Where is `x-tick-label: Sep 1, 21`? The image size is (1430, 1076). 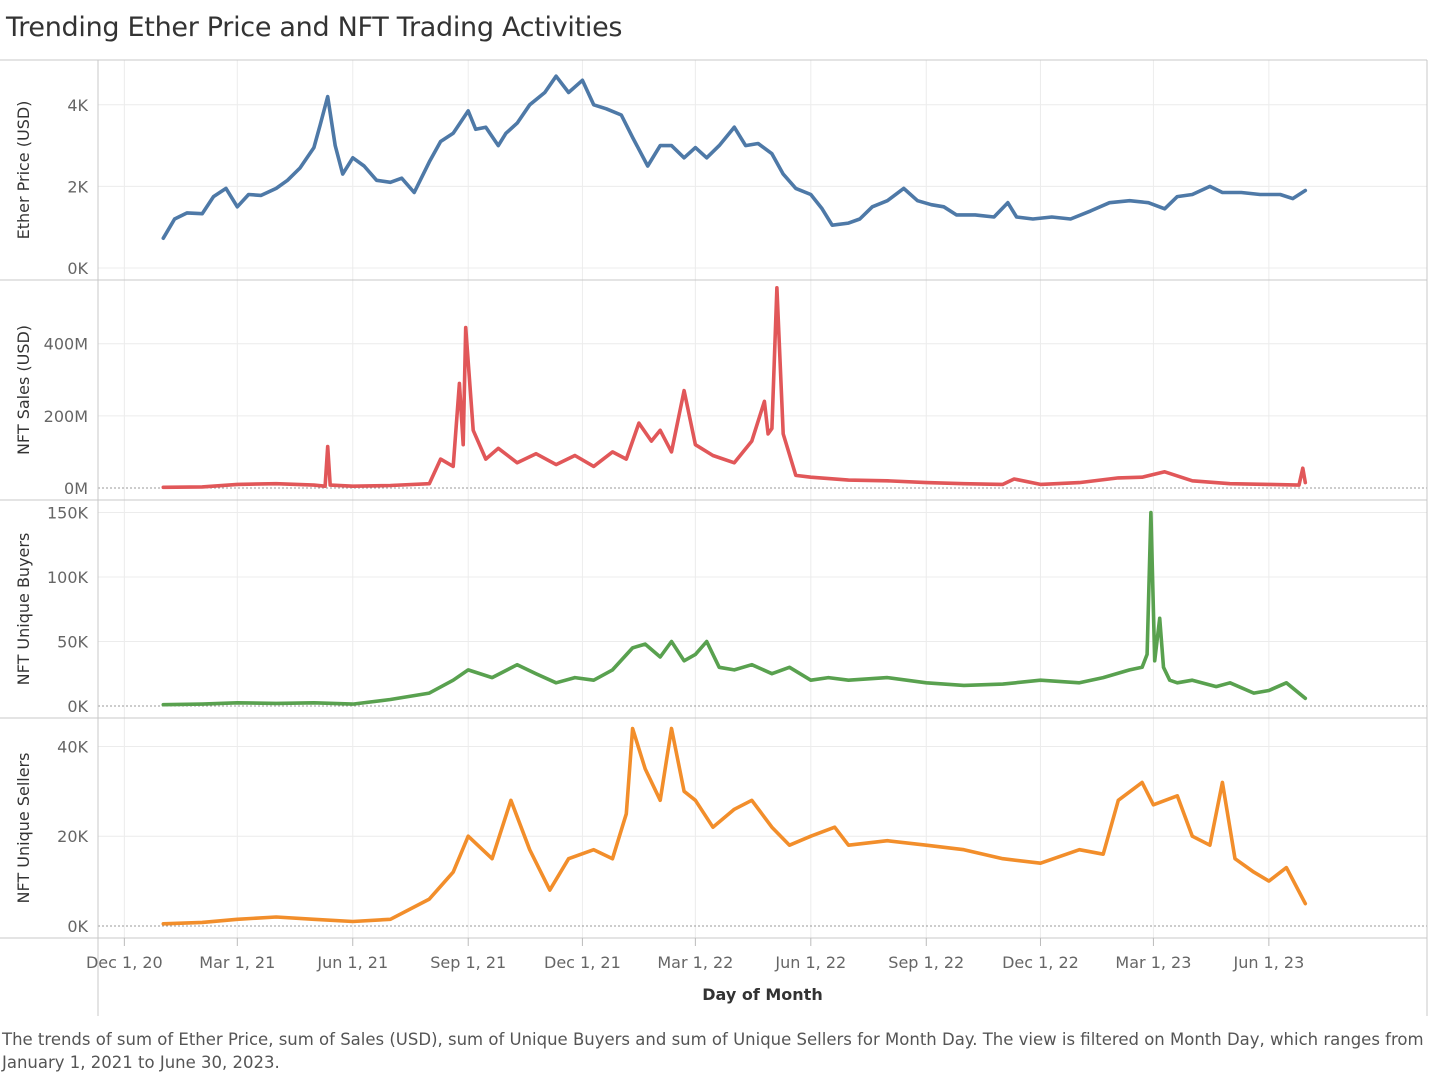 x-tick-label: Sep 1, 21 is located at coordinates (468, 962).